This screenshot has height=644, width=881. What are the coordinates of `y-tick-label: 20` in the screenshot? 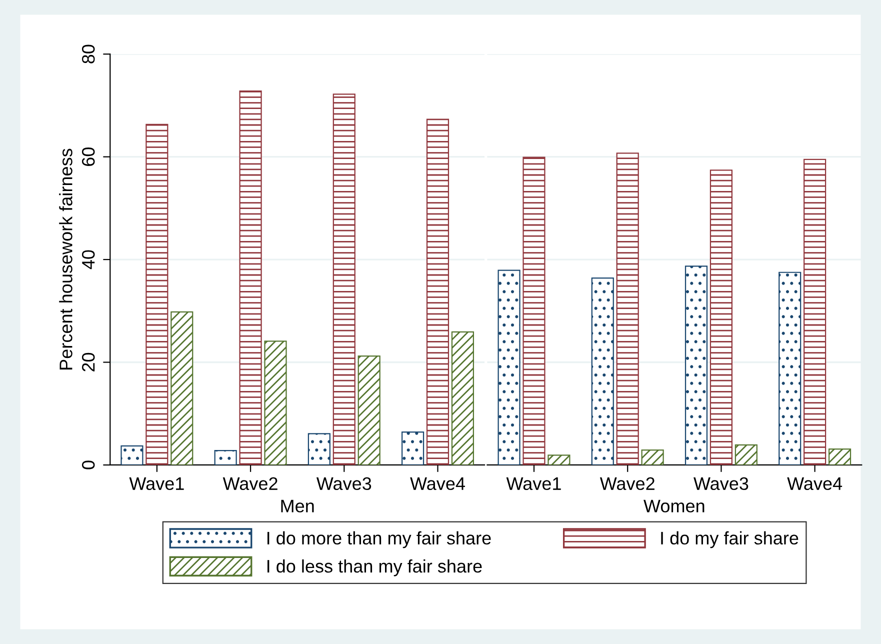 It's located at (88, 362).